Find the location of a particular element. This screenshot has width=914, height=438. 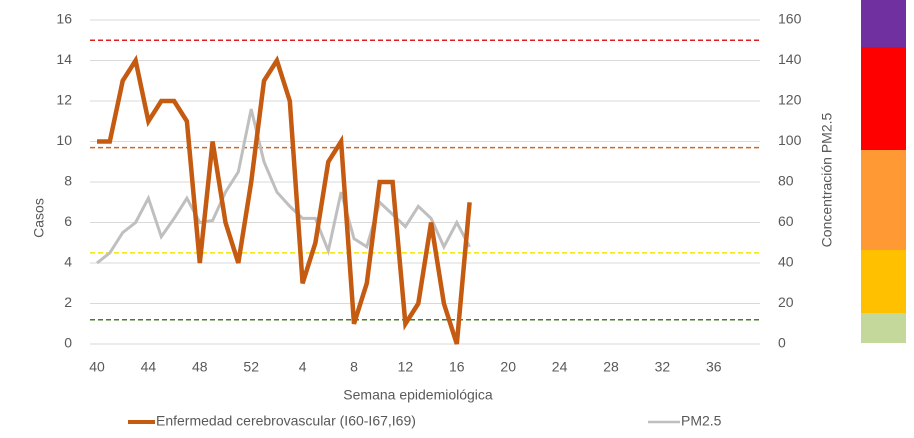

y-tick-label: 8 is located at coordinates (68, 181).